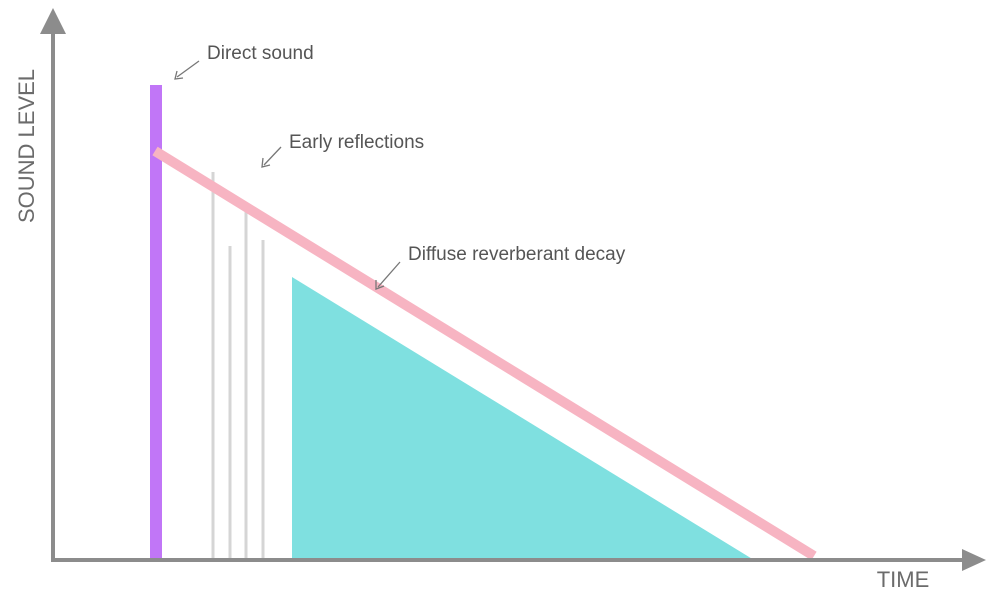 The image size is (987, 589). Describe the element at coordinates (53, 21) in the screenshot. I see `y-axis-arrowhead` at that location.